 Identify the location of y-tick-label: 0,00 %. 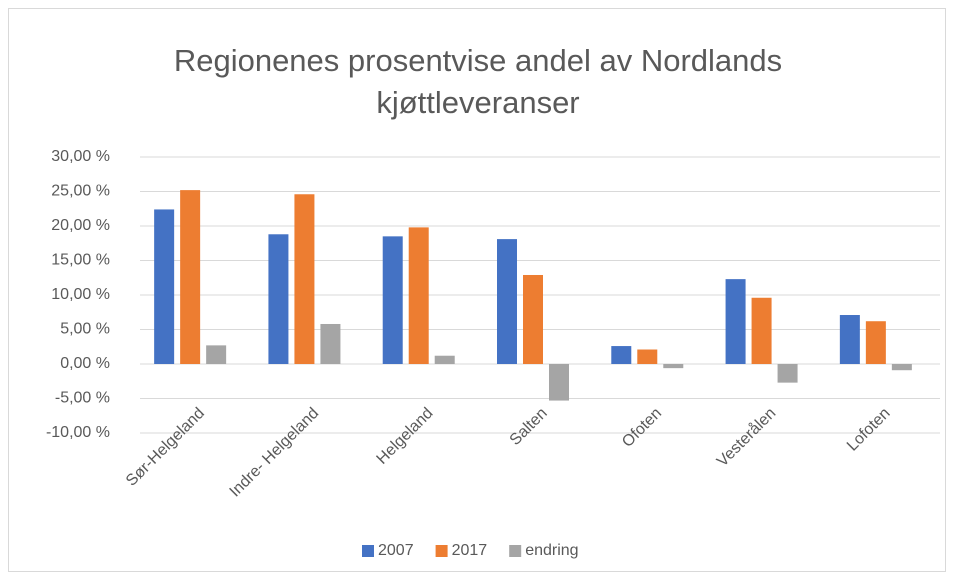
(85, 363).